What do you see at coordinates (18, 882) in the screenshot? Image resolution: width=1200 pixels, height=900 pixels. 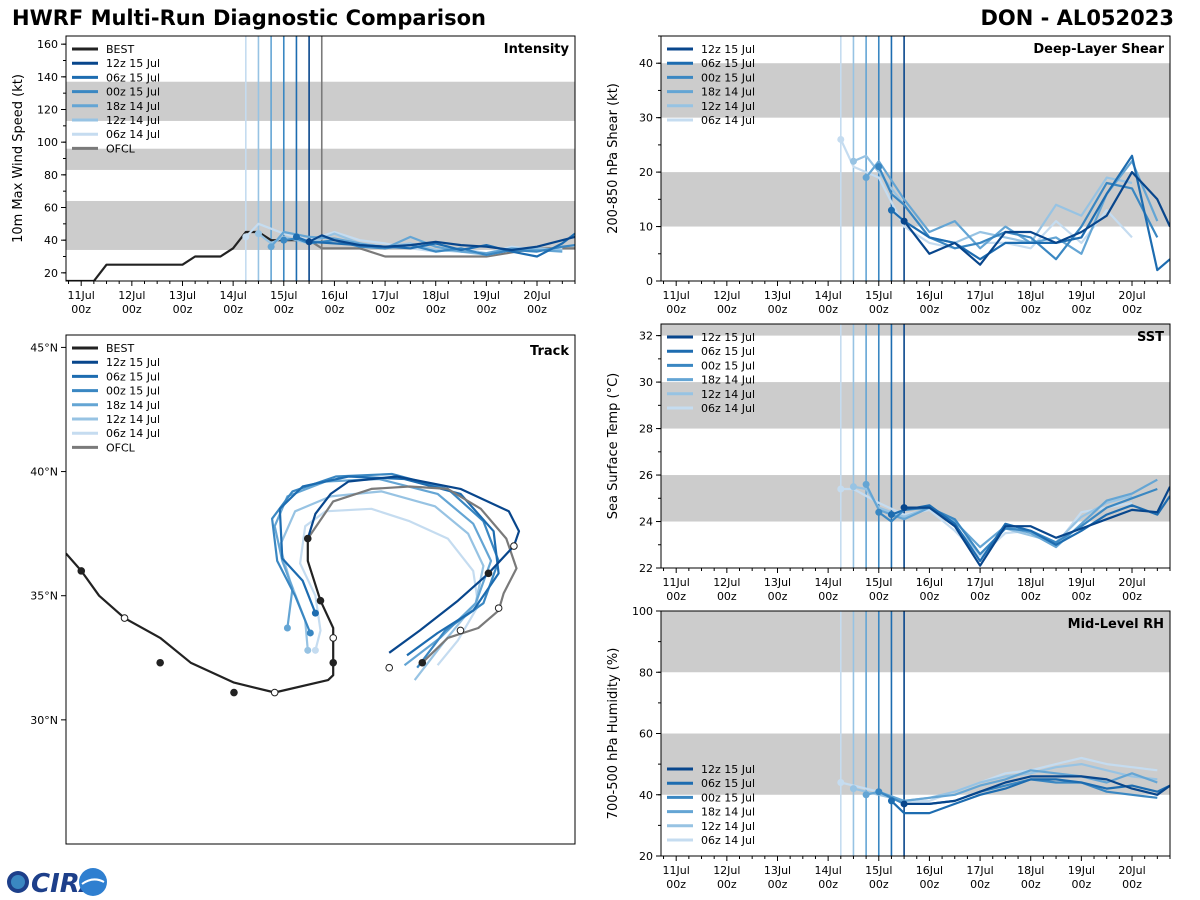 I see `logo-globe-inner-icon` at bounding box center [18, 882].